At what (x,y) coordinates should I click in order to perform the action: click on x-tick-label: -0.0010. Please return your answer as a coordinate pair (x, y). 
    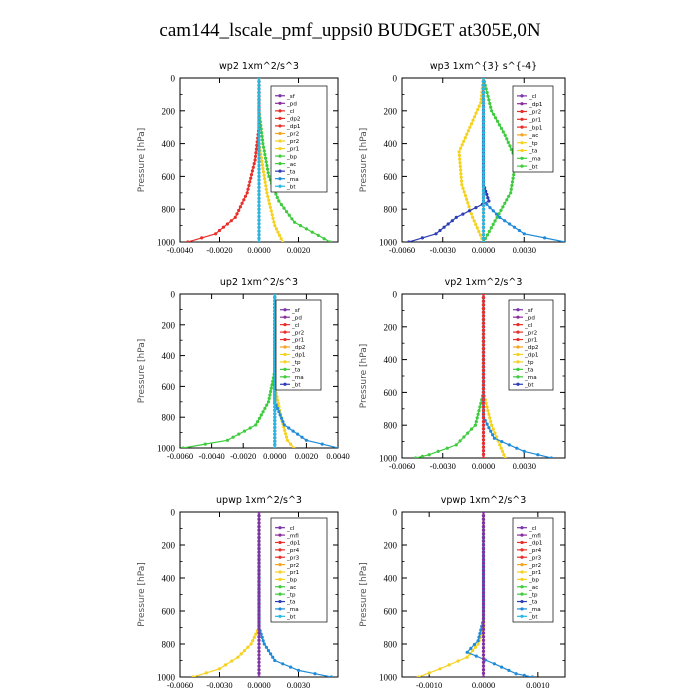
    Looking at the image, I should click on (429, 685).